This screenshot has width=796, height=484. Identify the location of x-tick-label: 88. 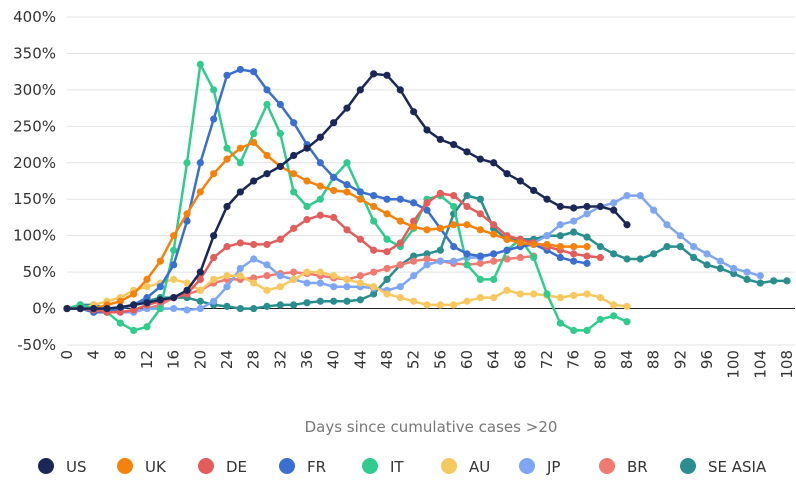
(654, 359).